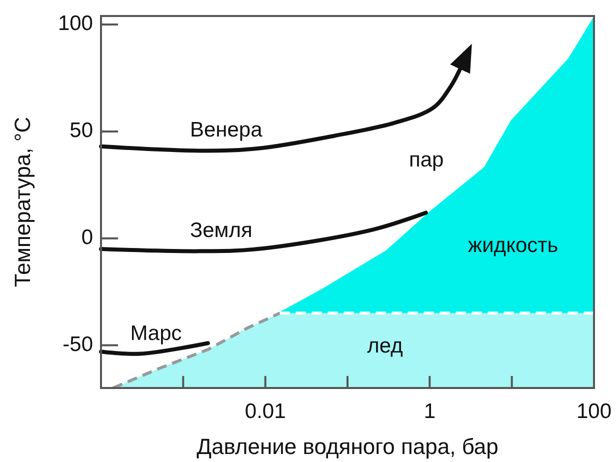 This screenshot has height=462, width=616. I want to click on annotation: жидкость, so click(513, 246).